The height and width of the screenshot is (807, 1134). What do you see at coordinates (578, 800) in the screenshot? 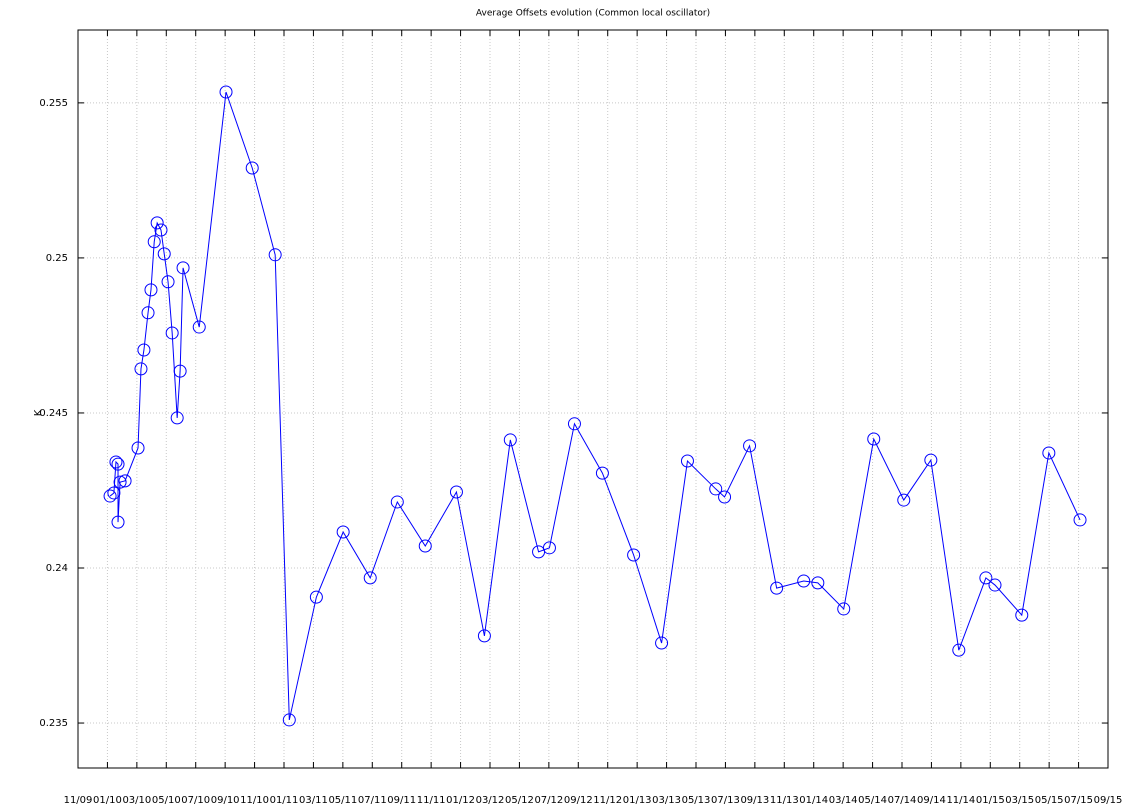
I see `x-tick-label: 09/12` at bounding box center [578, 800].